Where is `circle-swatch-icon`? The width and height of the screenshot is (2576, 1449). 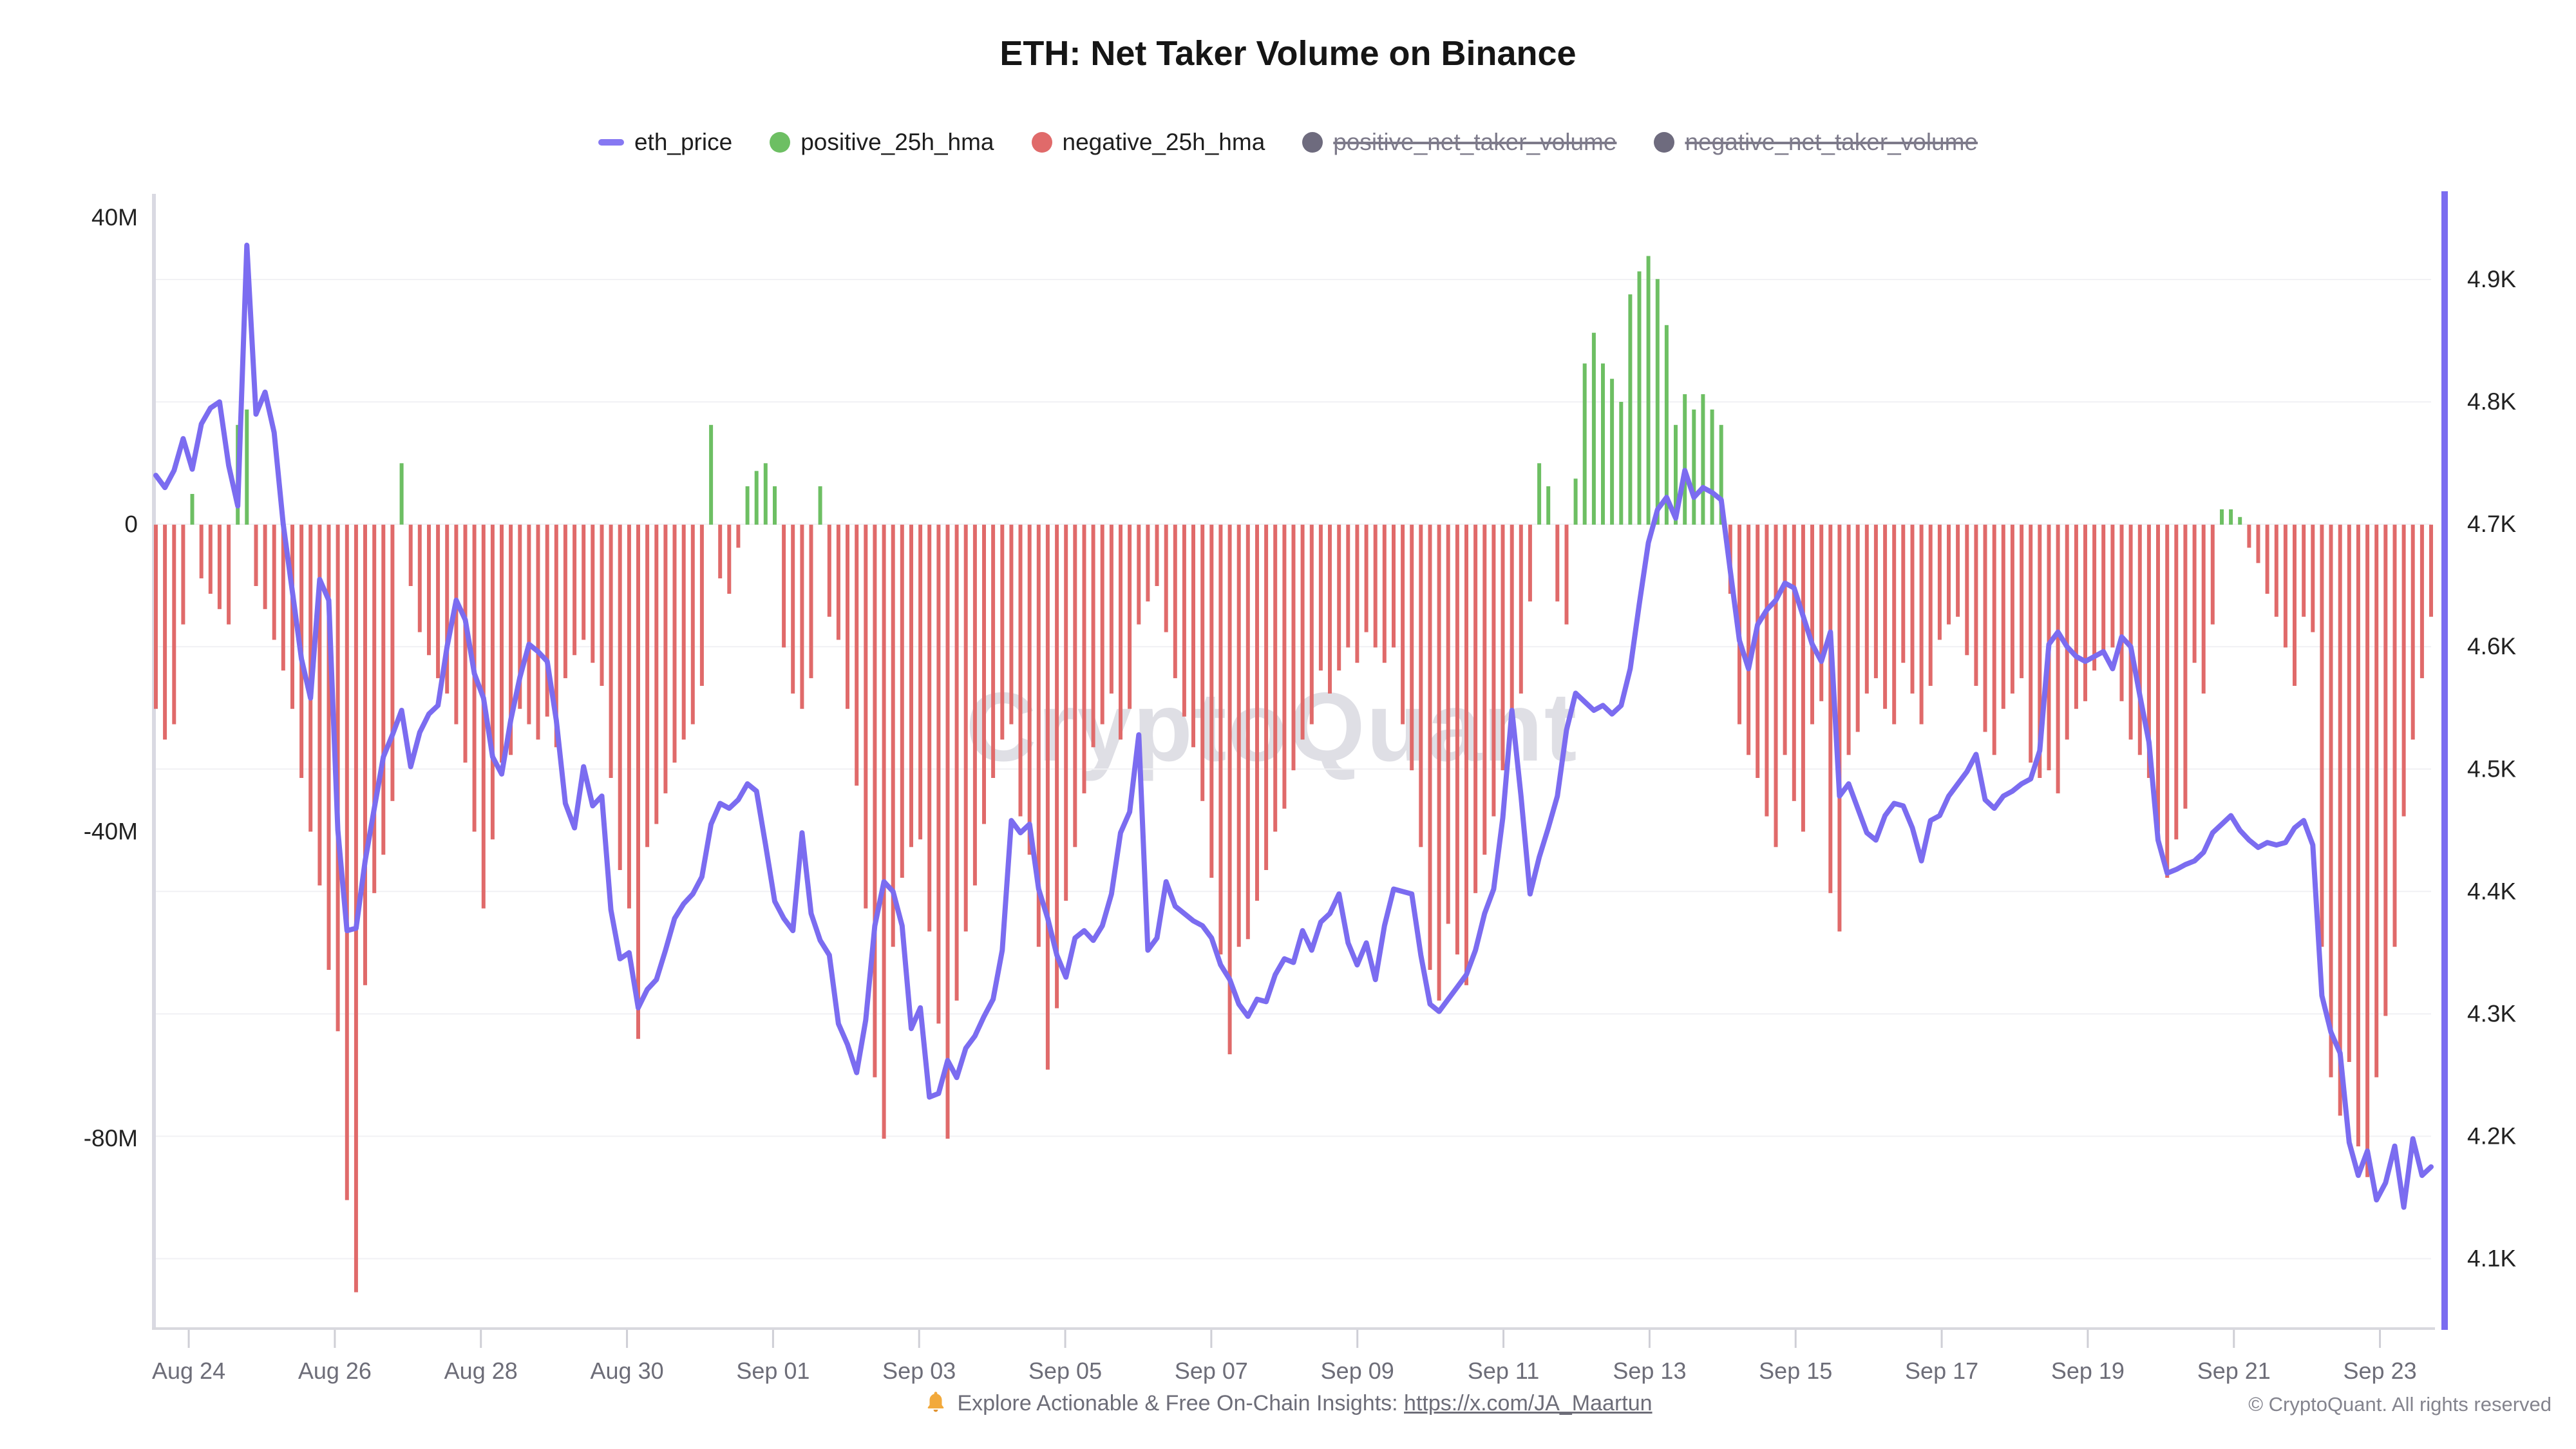
circle-swatch-icon is located at coordinates (781, 143).